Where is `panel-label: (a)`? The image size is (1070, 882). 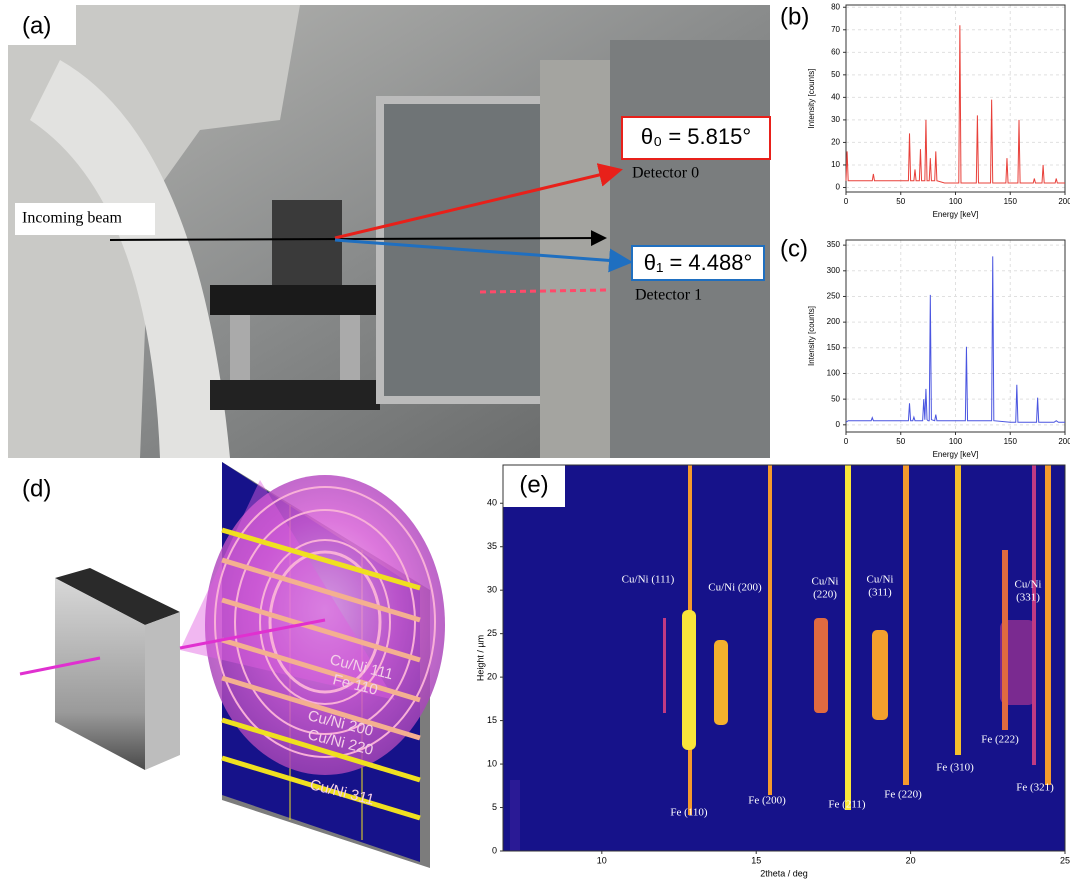 panel-label: (a) is located at coordinates (36, 25).